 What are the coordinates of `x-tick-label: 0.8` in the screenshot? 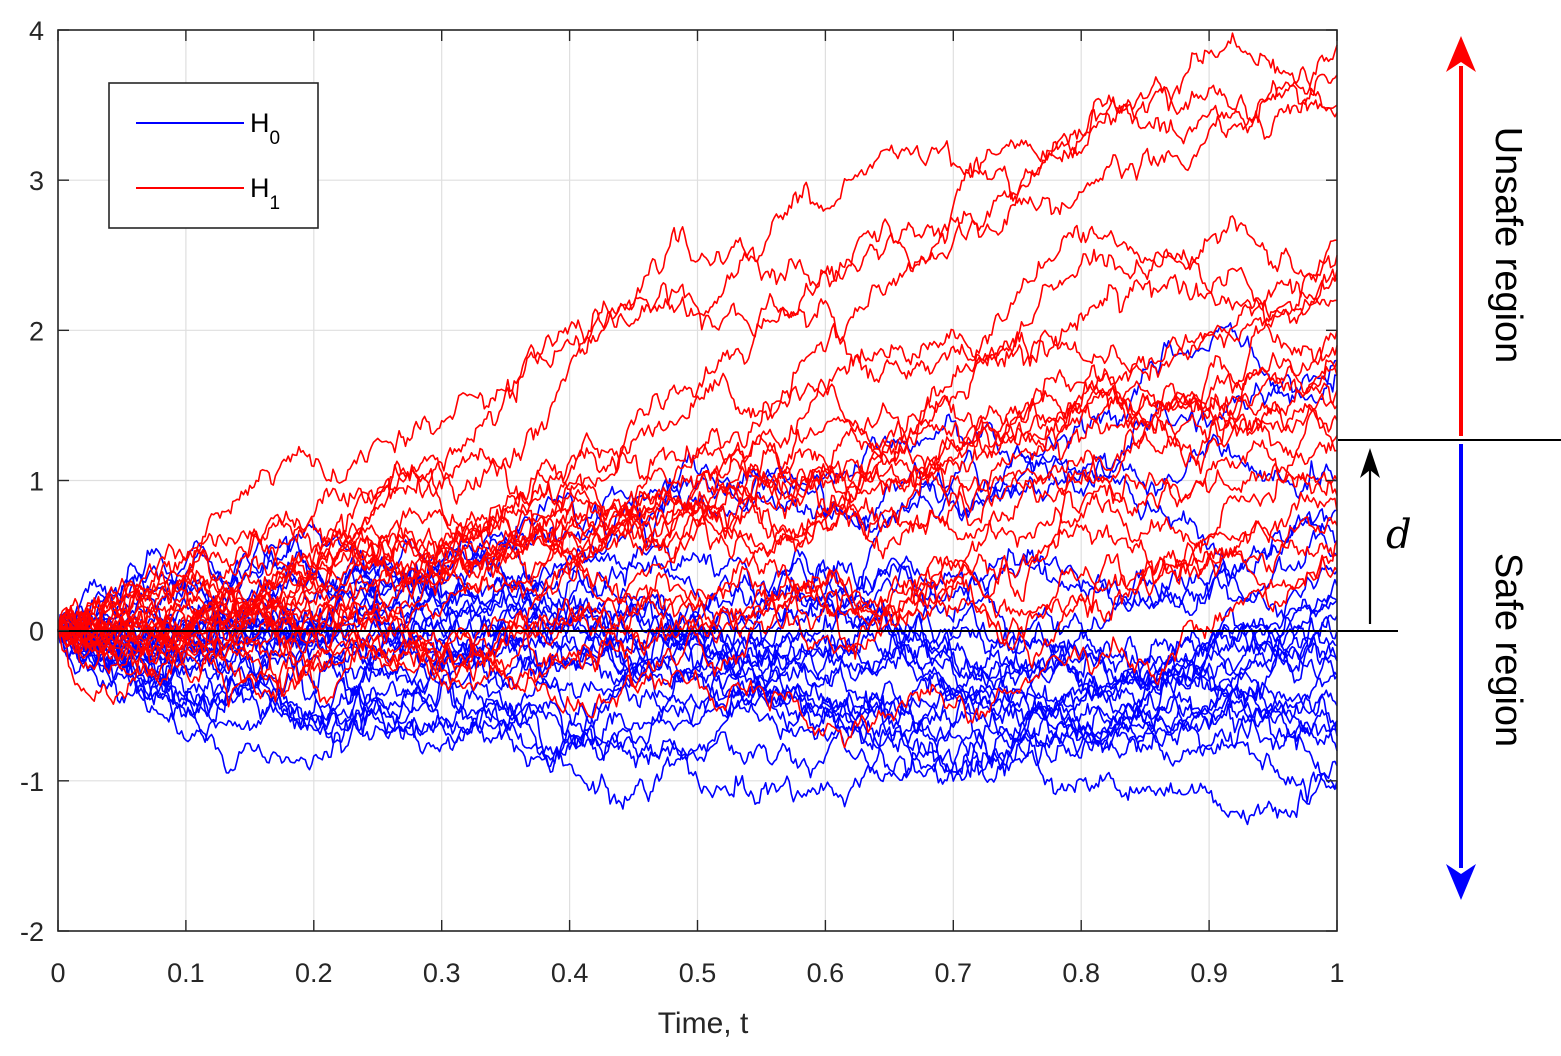 It's located at (1081, 973).